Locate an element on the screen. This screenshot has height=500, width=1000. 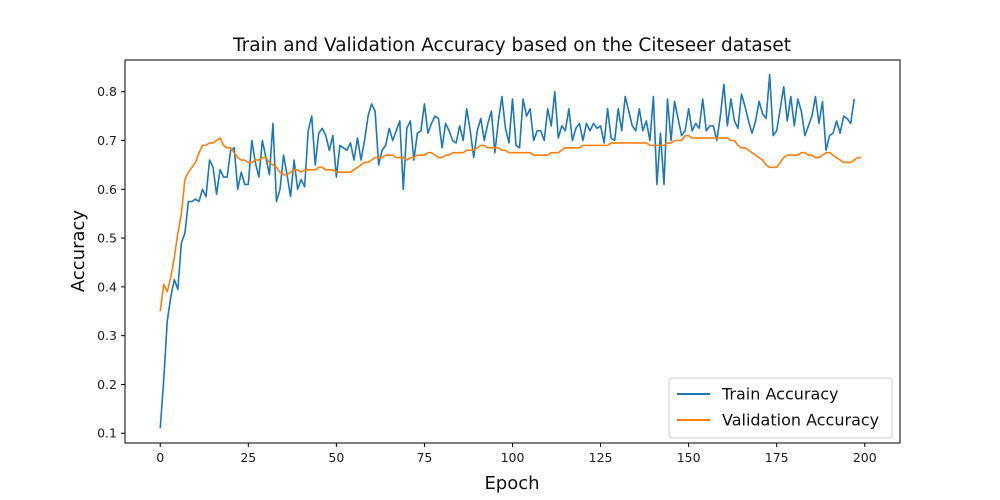
x-axis: 0 25 50 75 100 125 150 175 200 is located at coordinates (516, 454).